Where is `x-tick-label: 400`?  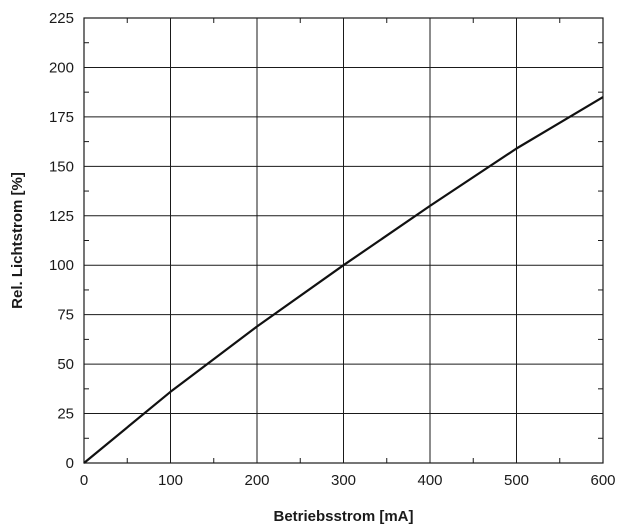 x-tick-label: 400 is located at coordinates (429, 480).